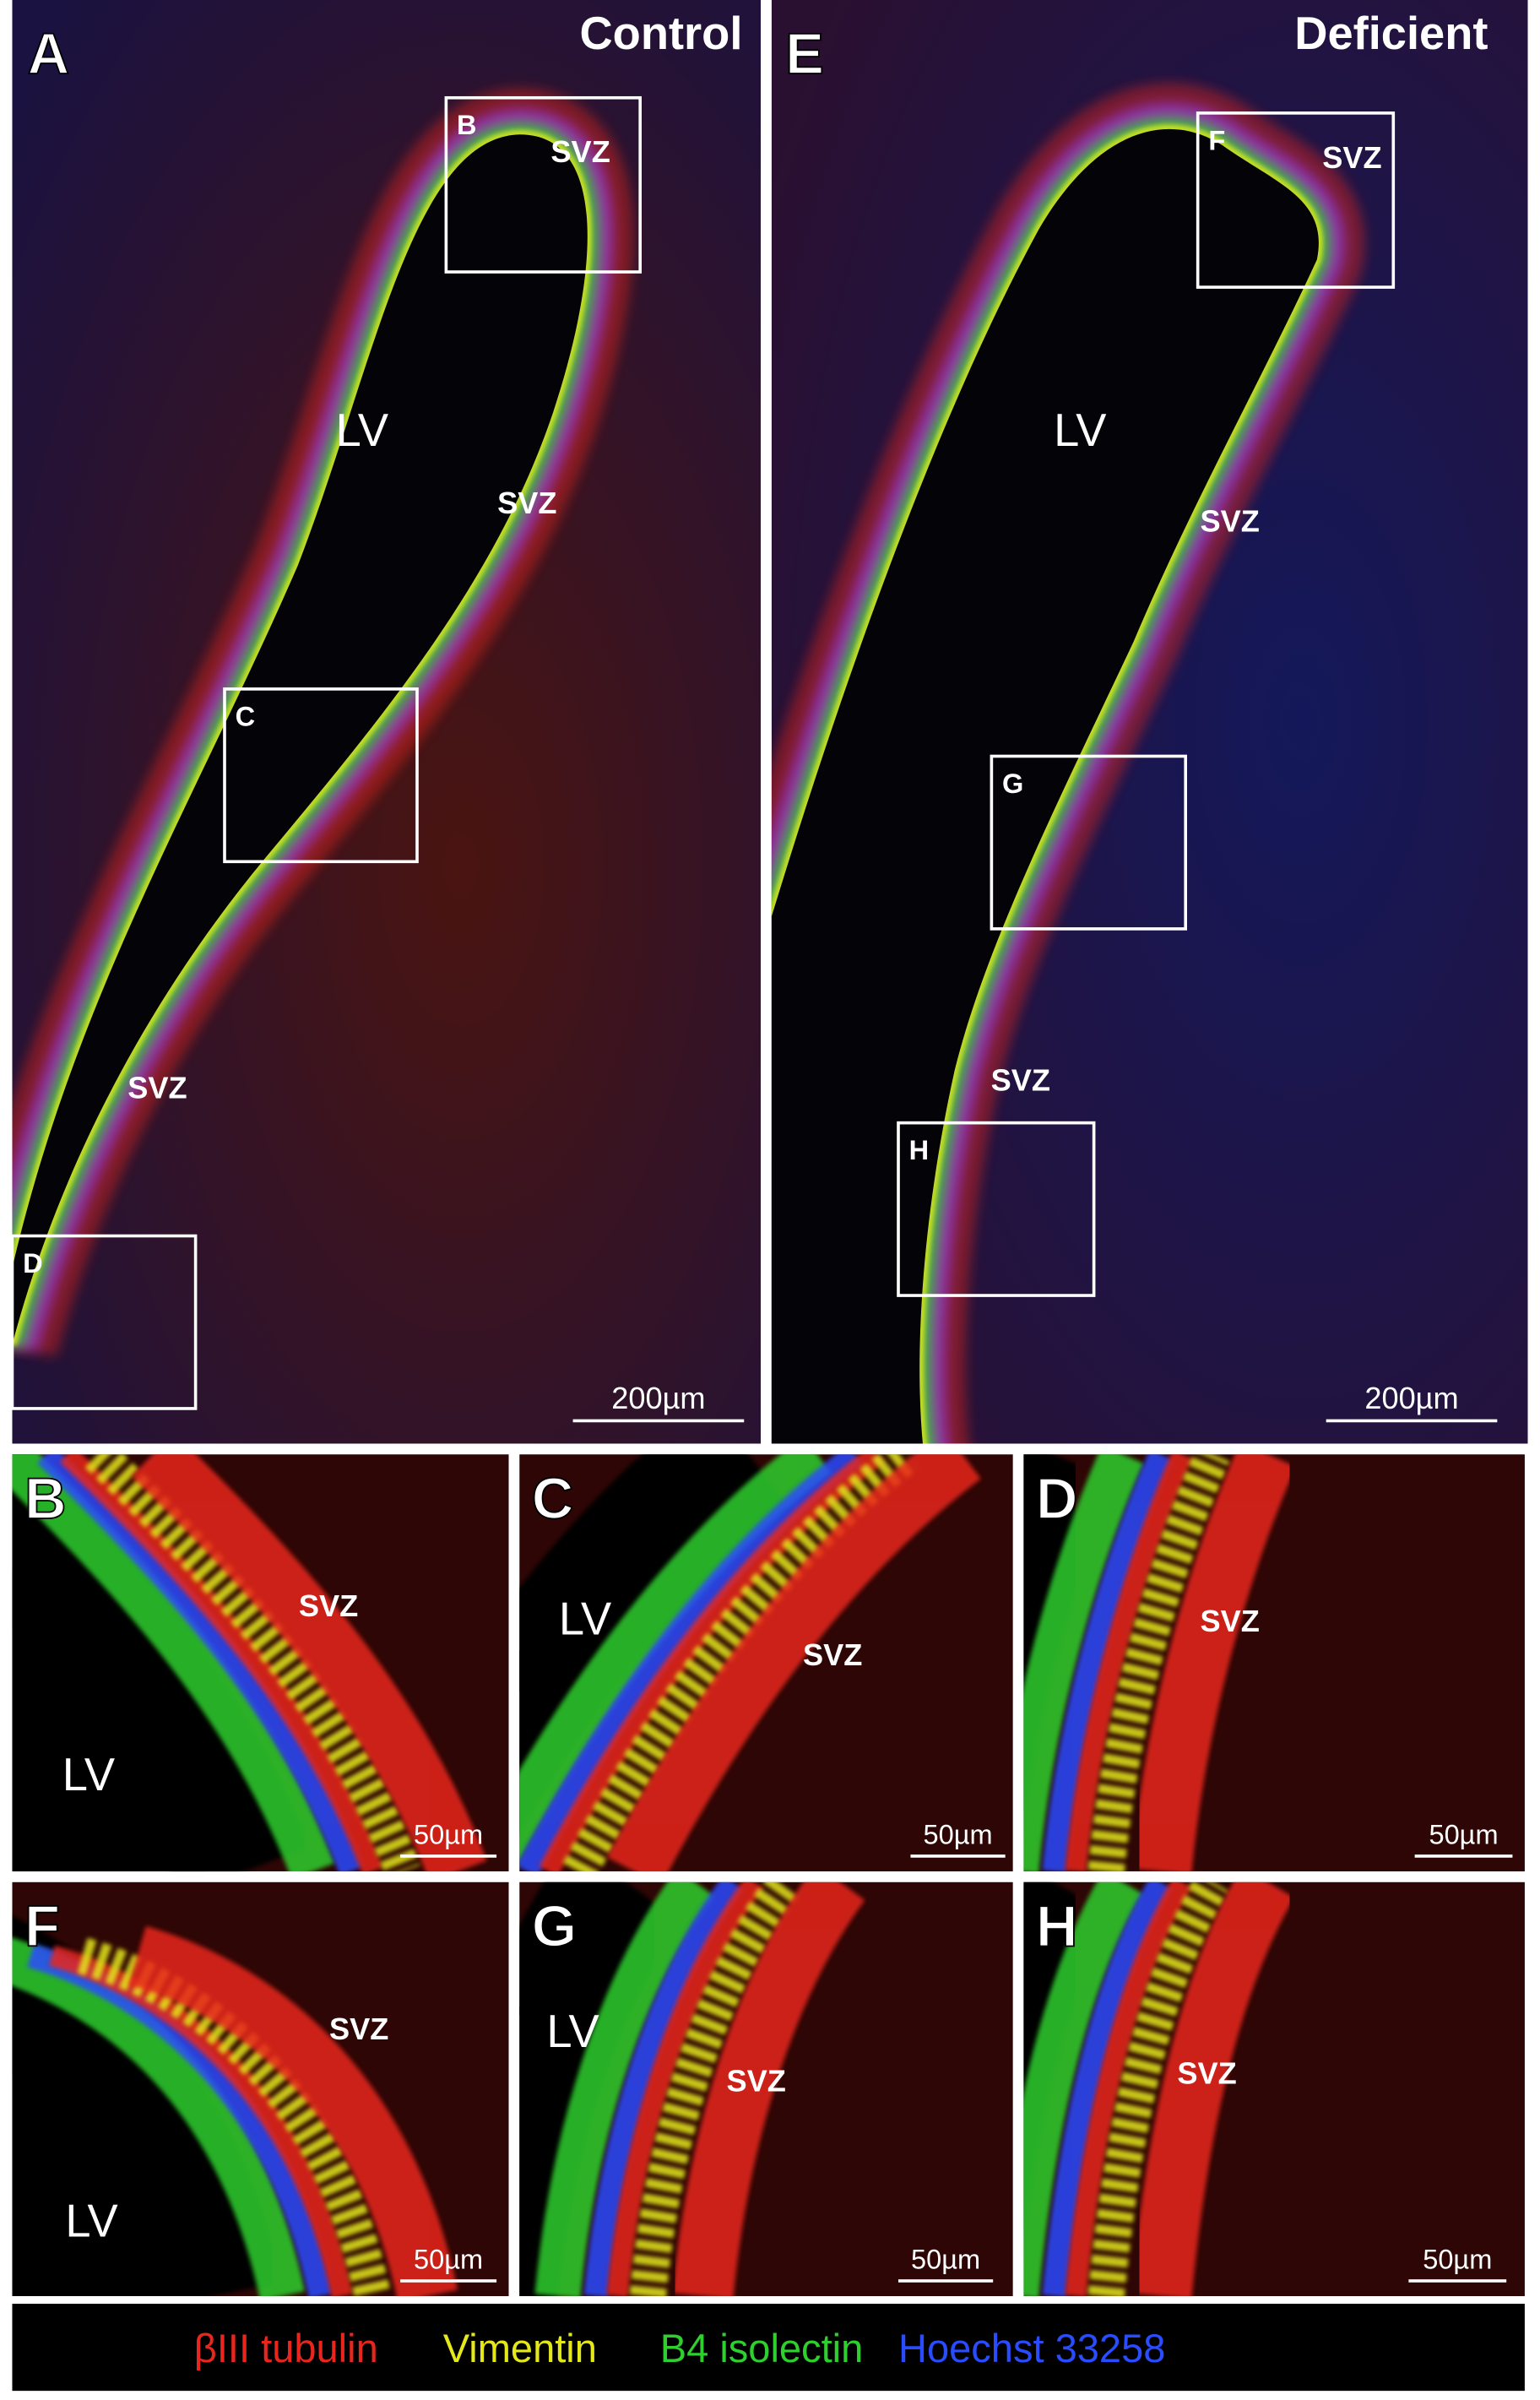  What do you see at coordinates (919, 1150) in the screenshot?
I see `inset-letter: H` at bounding box center [919, 1150].